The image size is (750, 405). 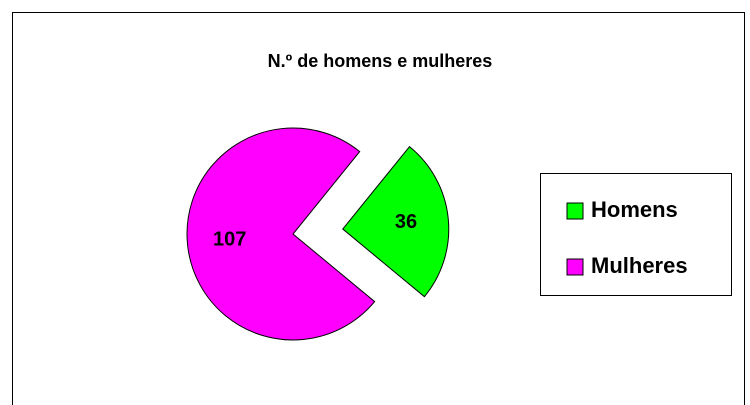 I want to click on legend-label: Mulheres, so click(x=639, y=265).